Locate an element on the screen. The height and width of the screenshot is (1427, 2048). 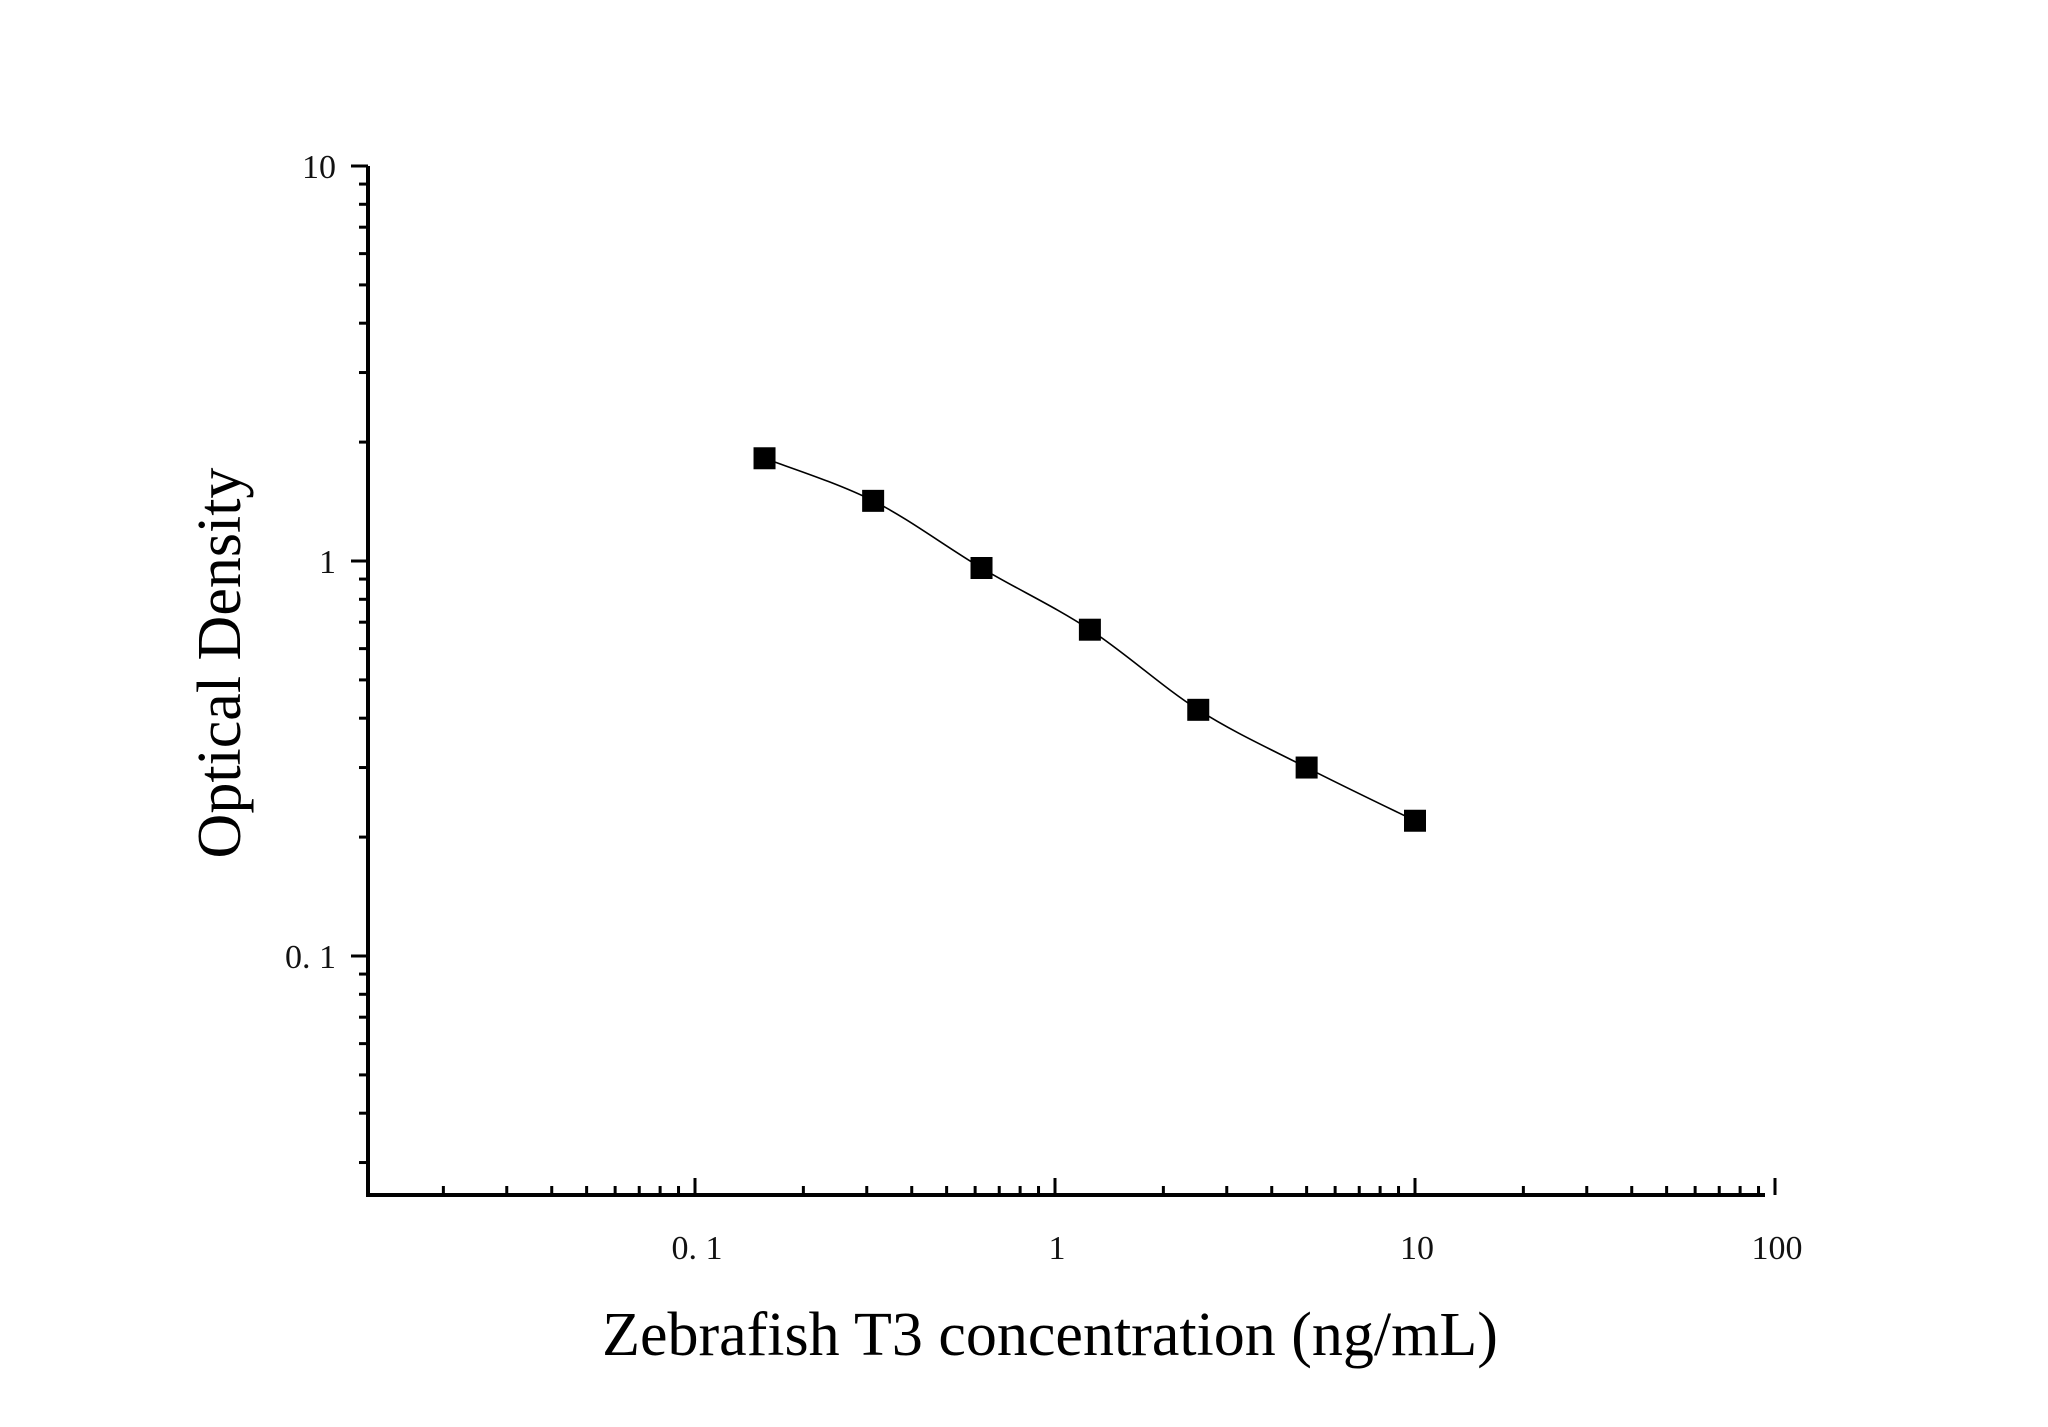
x-minor-ticks is located at coordinates (1101, 1190).